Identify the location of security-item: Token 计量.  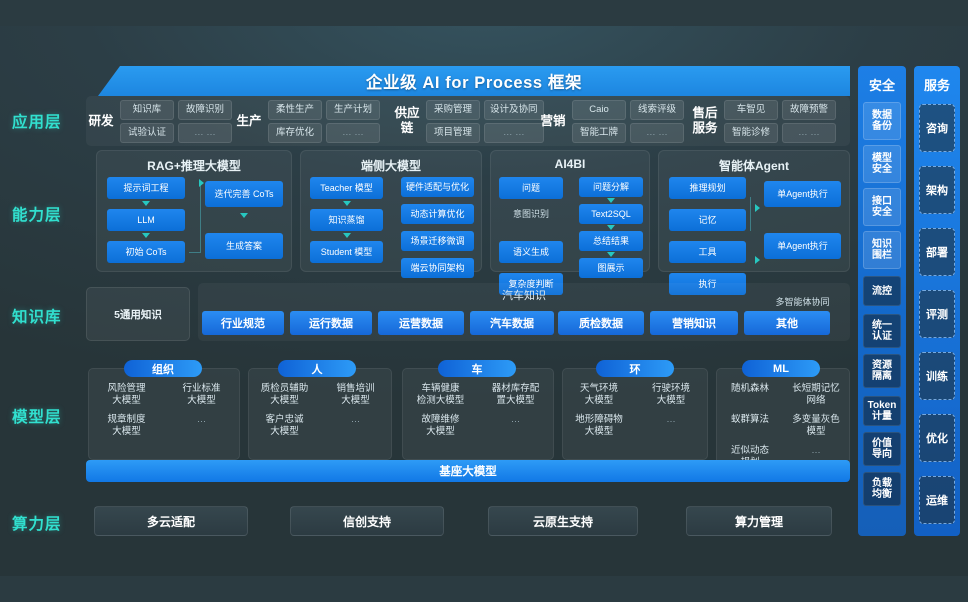
(882, 411).